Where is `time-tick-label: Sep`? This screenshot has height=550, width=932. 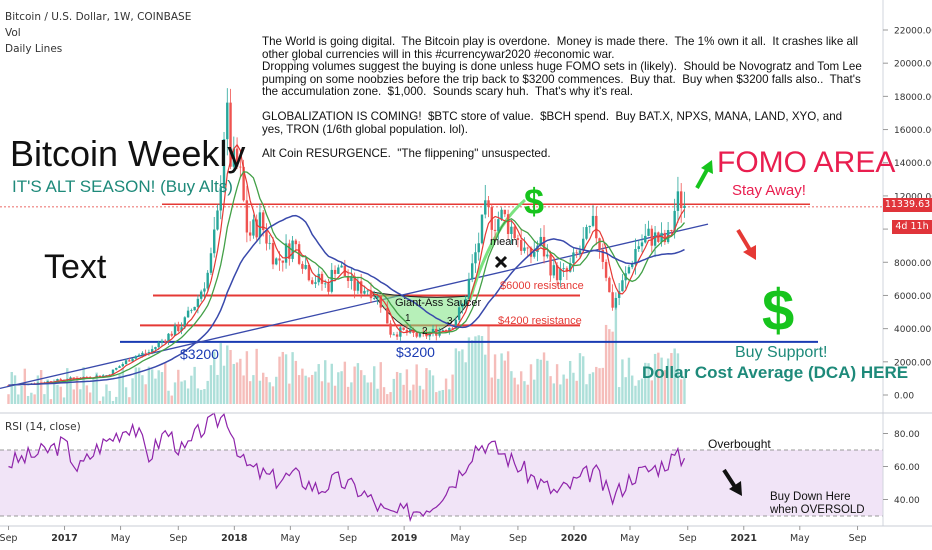
time-tick-label: Sep is located at coordinates (8, 538).